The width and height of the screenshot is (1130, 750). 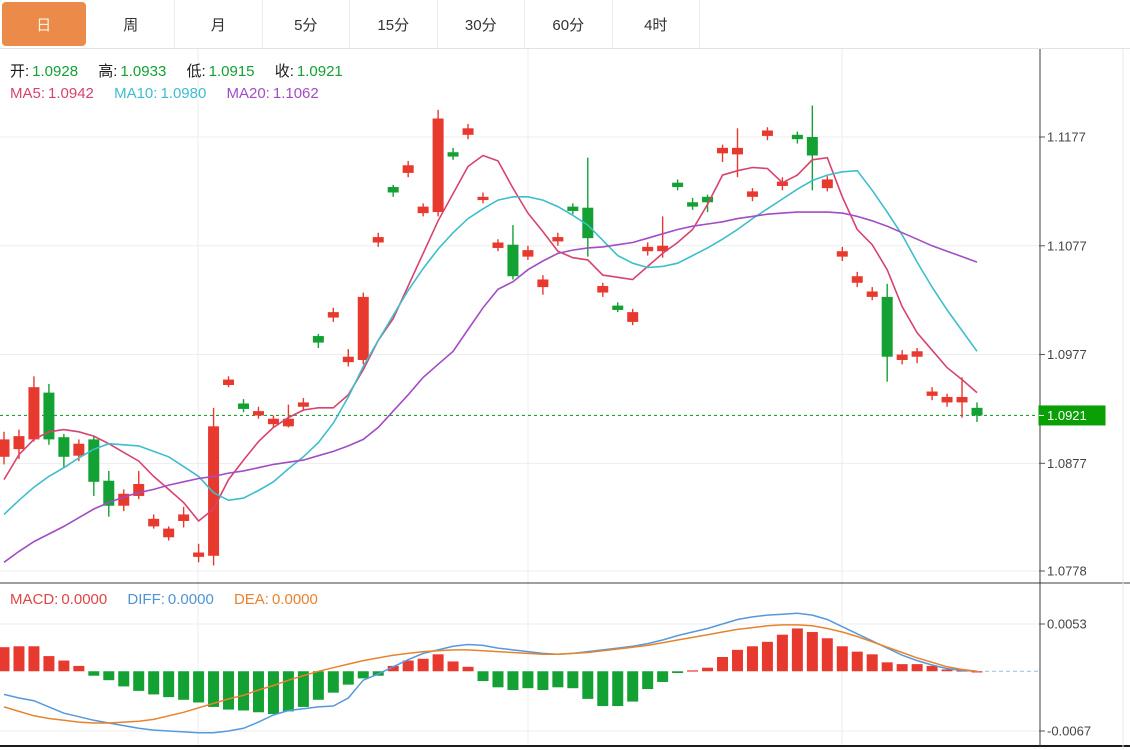 What do you see at coordinates (569, 24) in the screenshot?
I see `tab-60min: 60分` at bounding box center [569, 24].